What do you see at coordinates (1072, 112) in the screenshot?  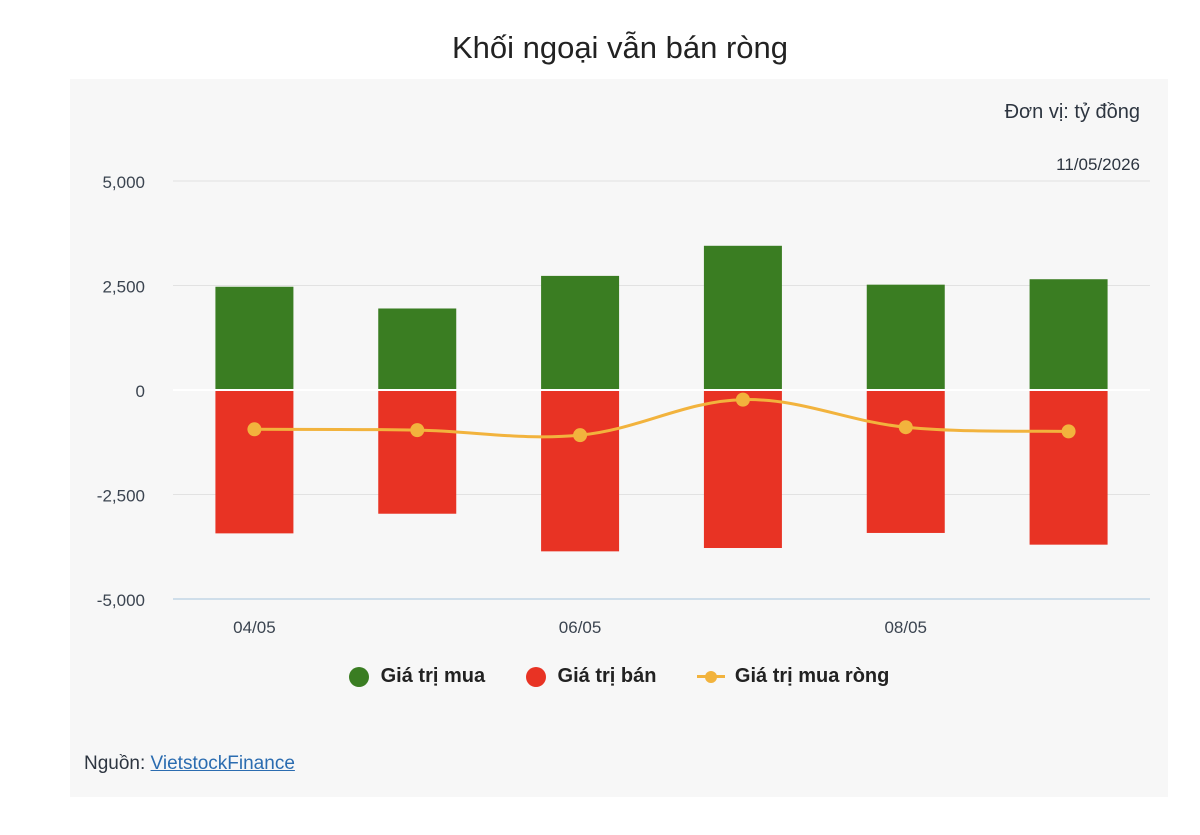 I see `unit-label: Đơn vị: tỷ đồng` at bounding box center [1072, 112].